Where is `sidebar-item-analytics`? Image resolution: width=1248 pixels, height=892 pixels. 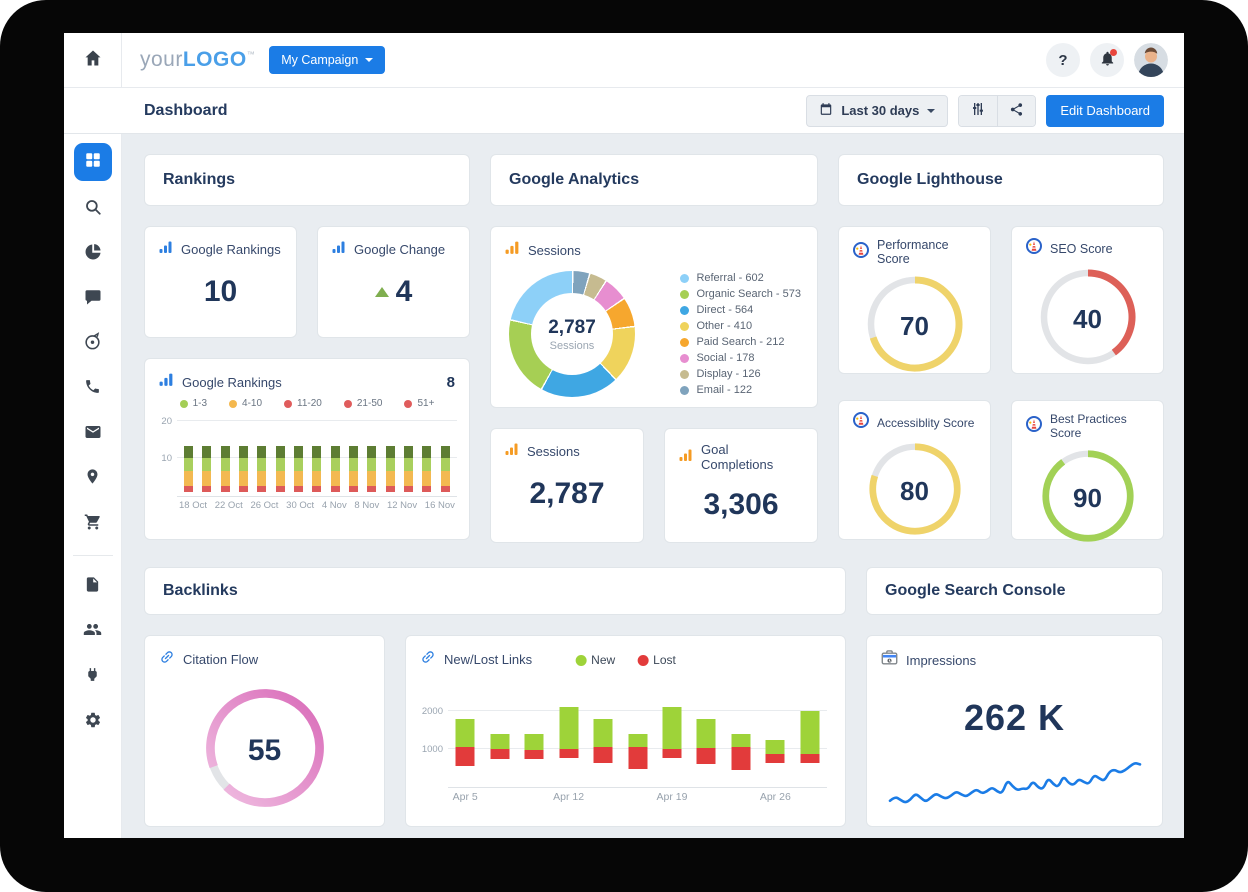 sidebar-item-analytics is located at coordinates (93, 254).